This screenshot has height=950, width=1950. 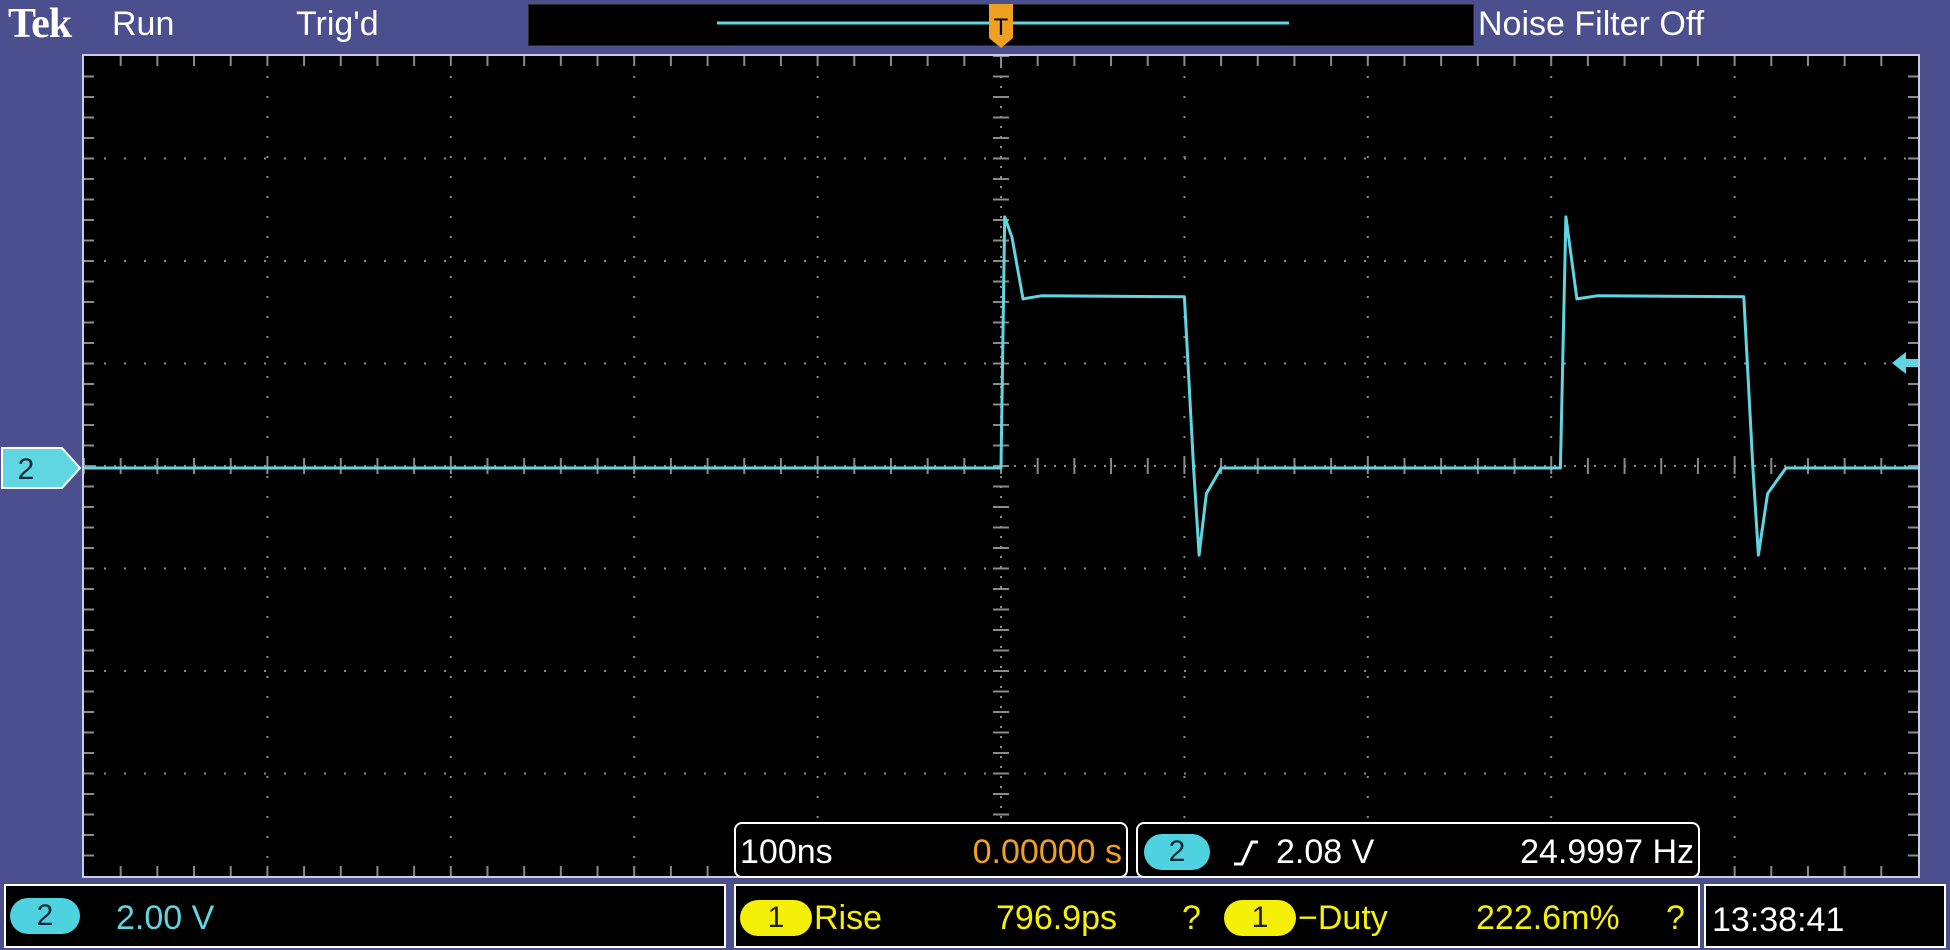 I want to click on trigger-status: Trig'd, so click(x=337, y=24).